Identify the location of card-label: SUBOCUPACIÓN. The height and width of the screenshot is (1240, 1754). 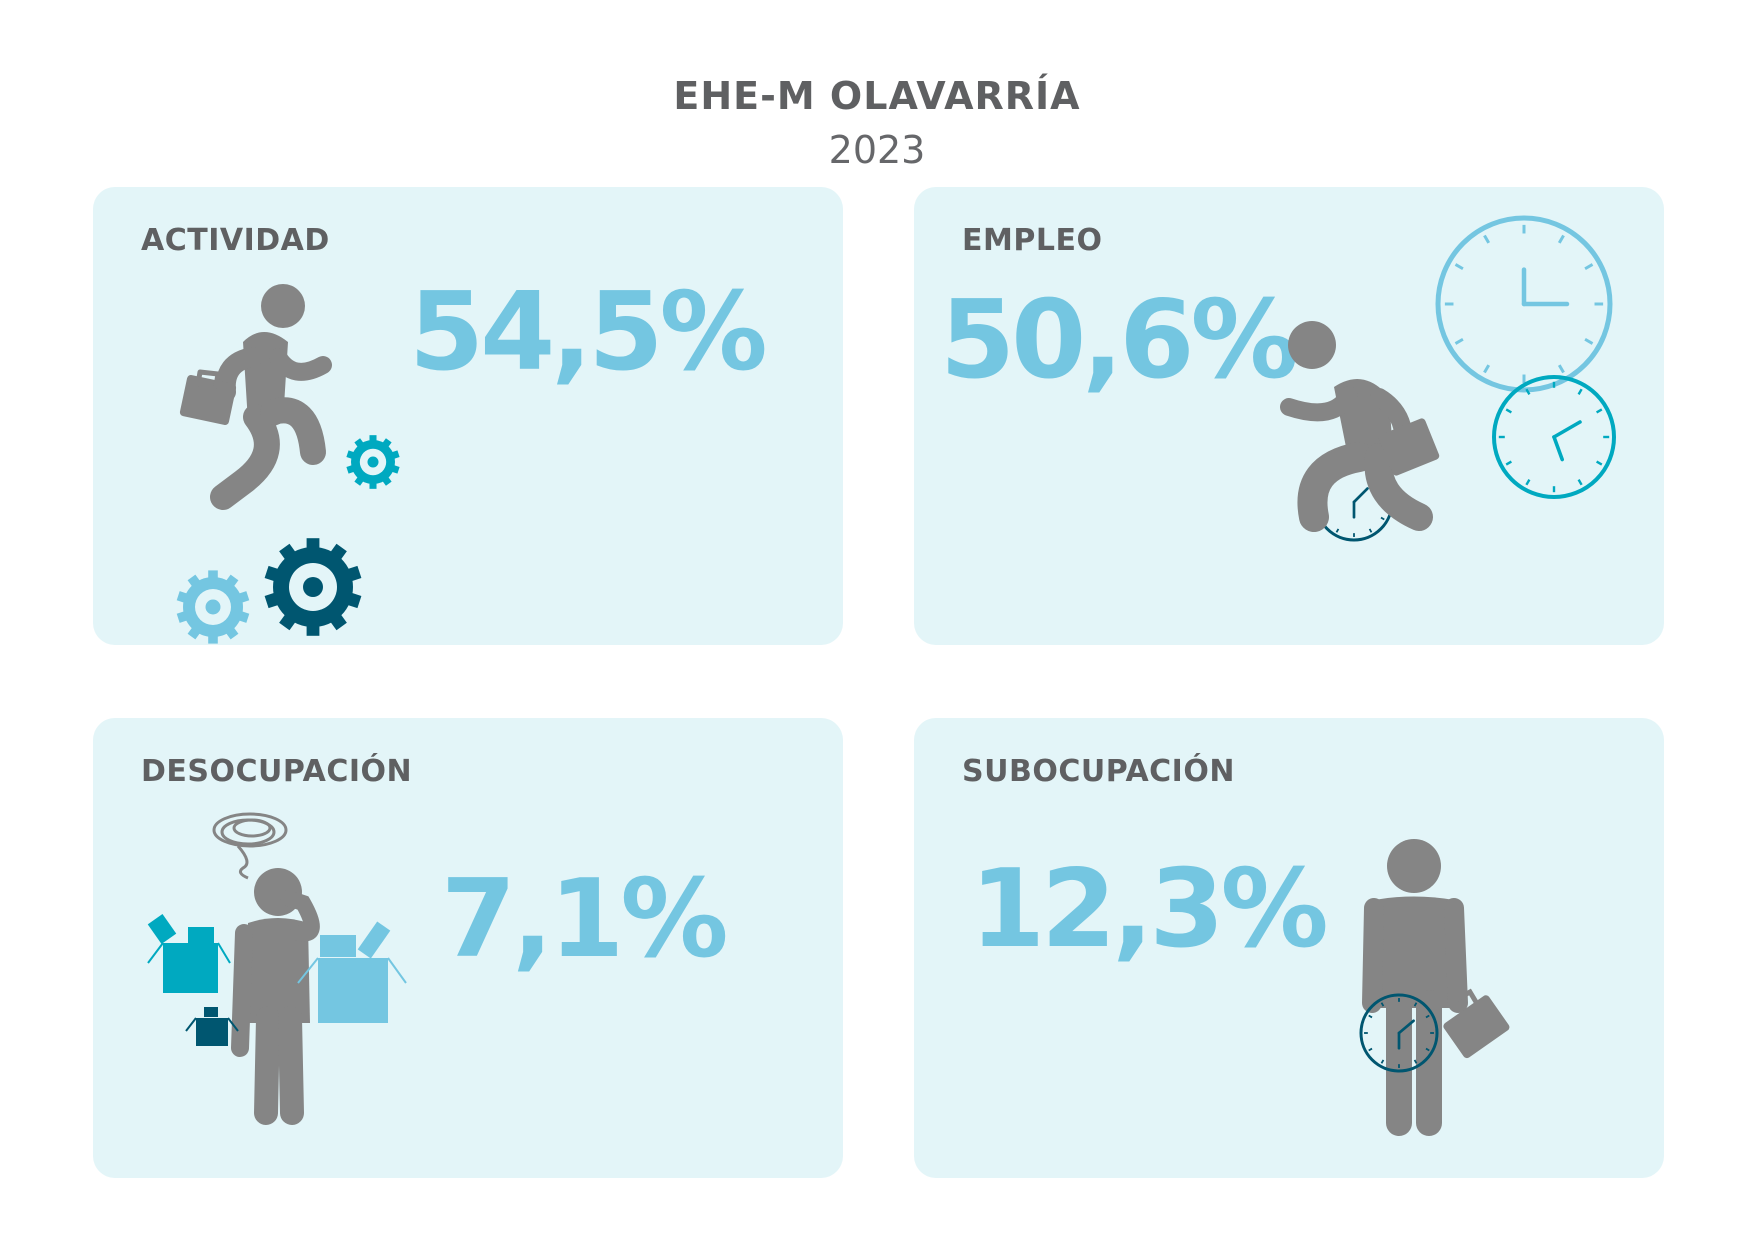
(1098, 771).